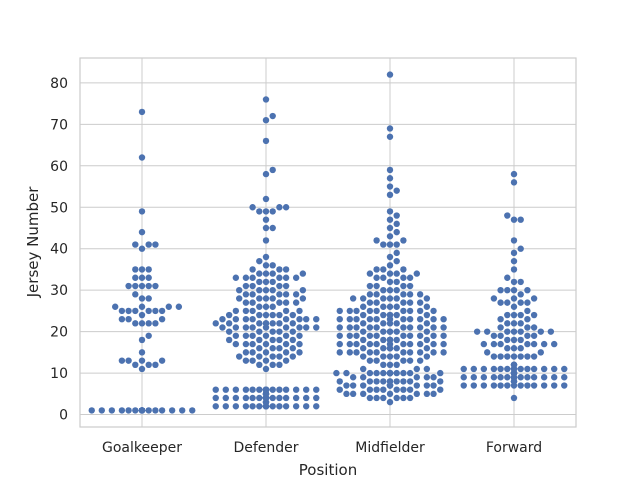 The height and width of the screenshot is (480, 640). What do you see at coordinates (59, 167) in the screenshot?
I see `y-tick-label: 60` at bounding box center [59, 167].